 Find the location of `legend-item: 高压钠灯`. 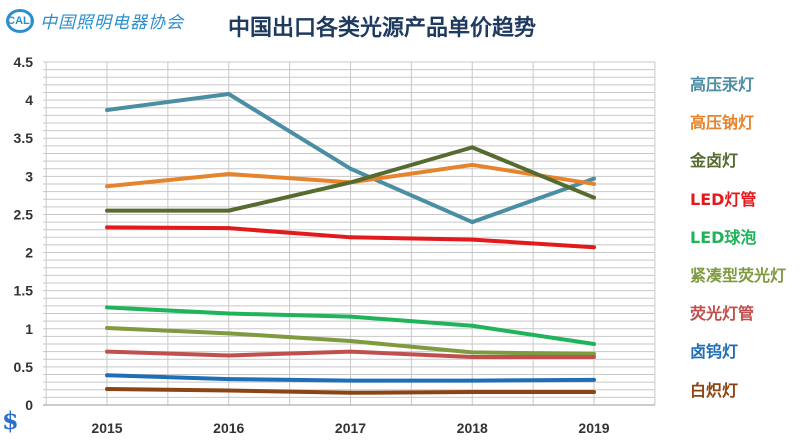

legend-item: 高压钠灯 is located at coordinates (738, 121).